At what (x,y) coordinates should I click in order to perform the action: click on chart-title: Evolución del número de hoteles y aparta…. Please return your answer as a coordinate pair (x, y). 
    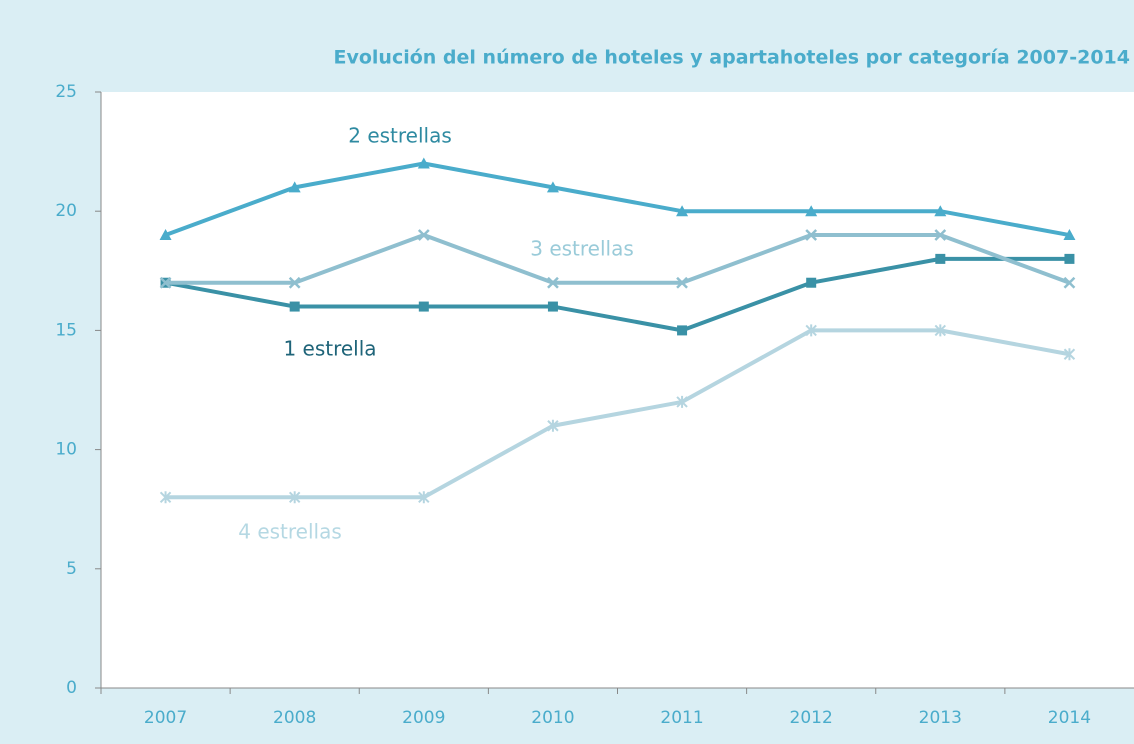
    Looking at the image, I should click on (732, 58).